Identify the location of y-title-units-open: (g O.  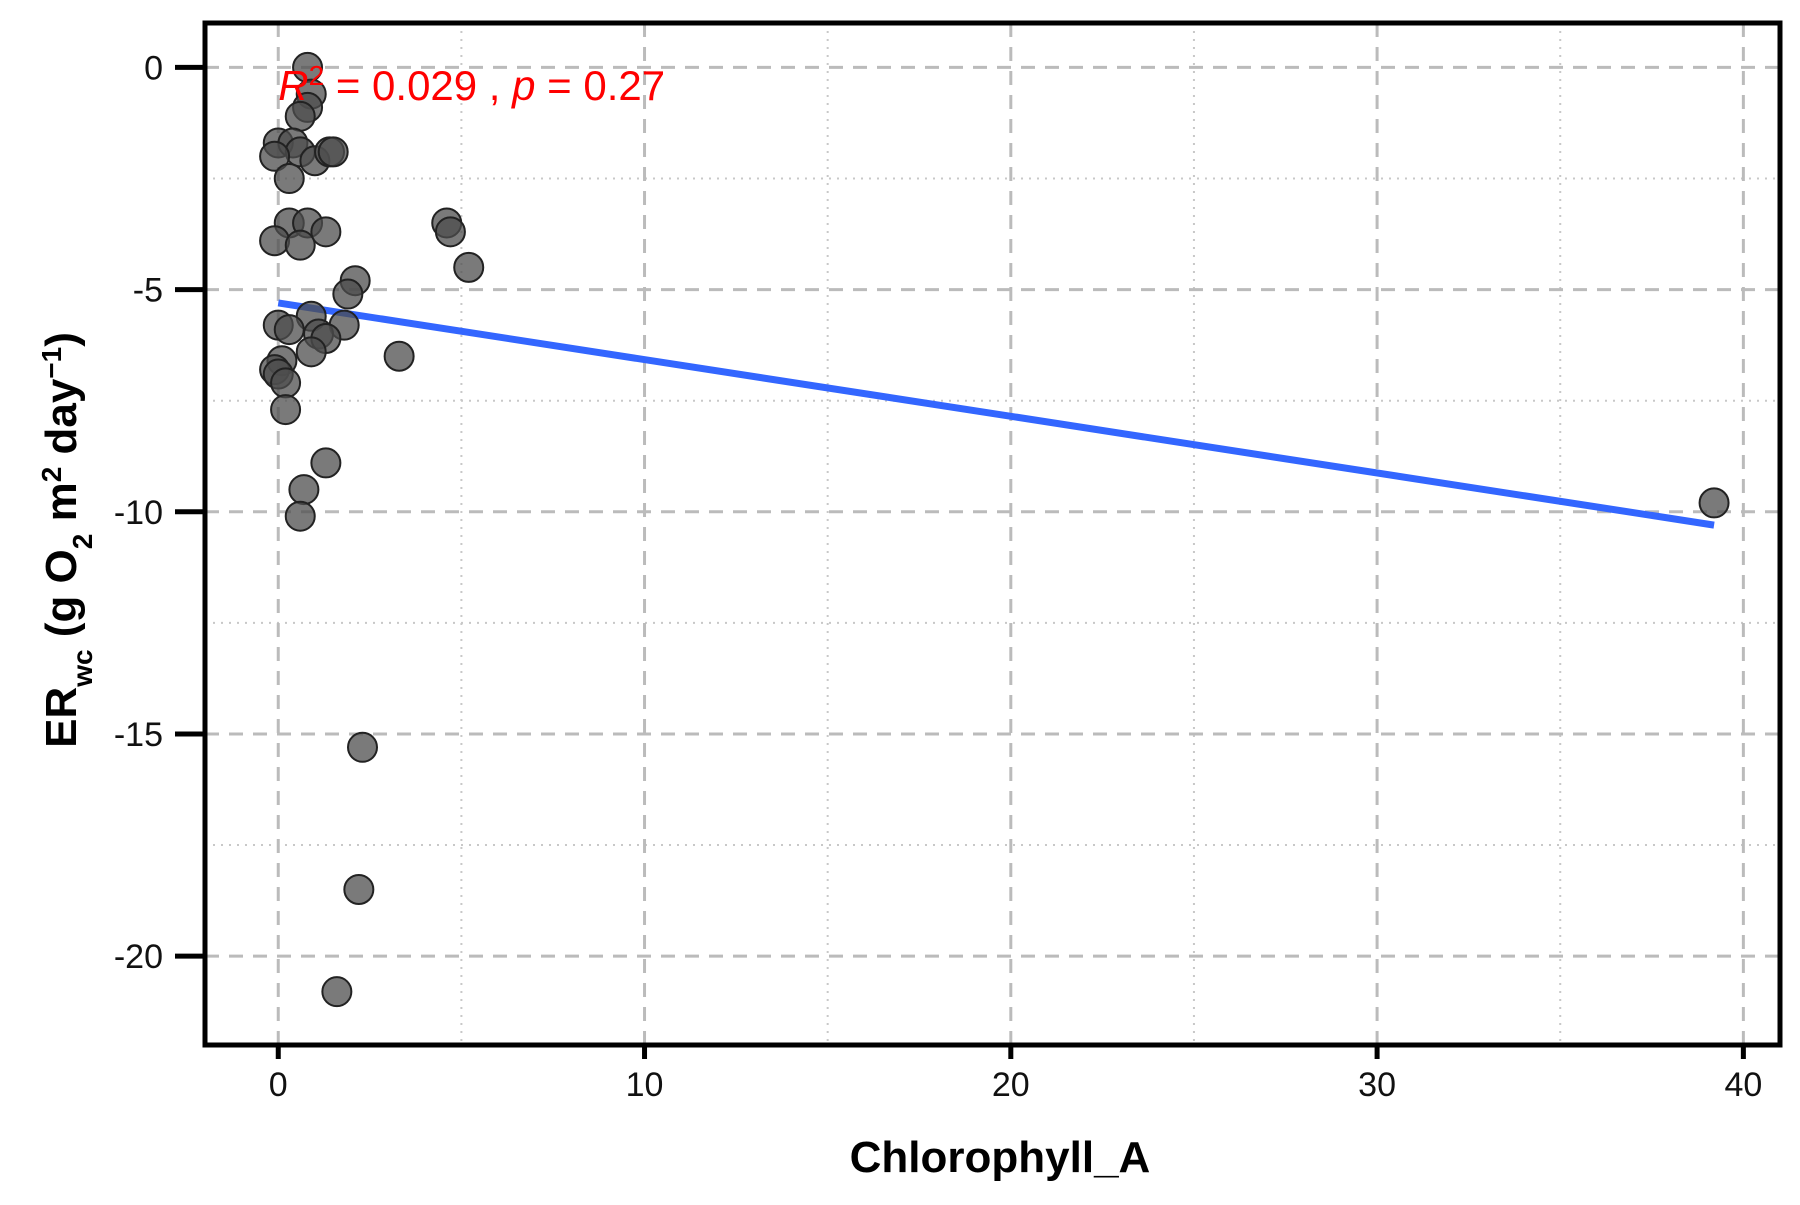
(61, 599).